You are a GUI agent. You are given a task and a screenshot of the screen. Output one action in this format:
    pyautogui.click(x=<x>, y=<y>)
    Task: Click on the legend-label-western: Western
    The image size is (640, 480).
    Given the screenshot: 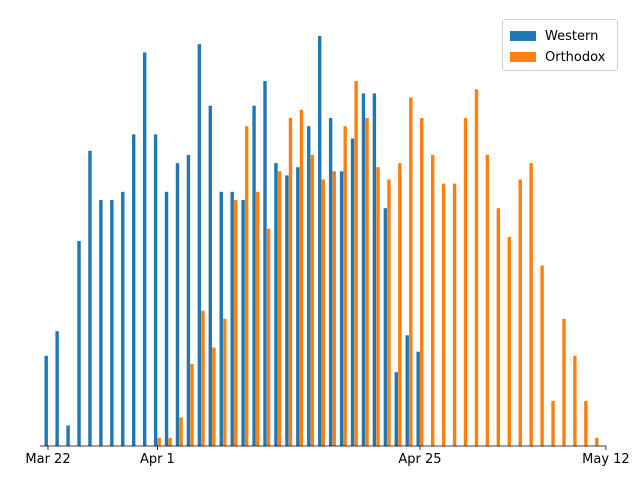 What is the action you would take?
    pyautogui.click(x=572, y=36)
    